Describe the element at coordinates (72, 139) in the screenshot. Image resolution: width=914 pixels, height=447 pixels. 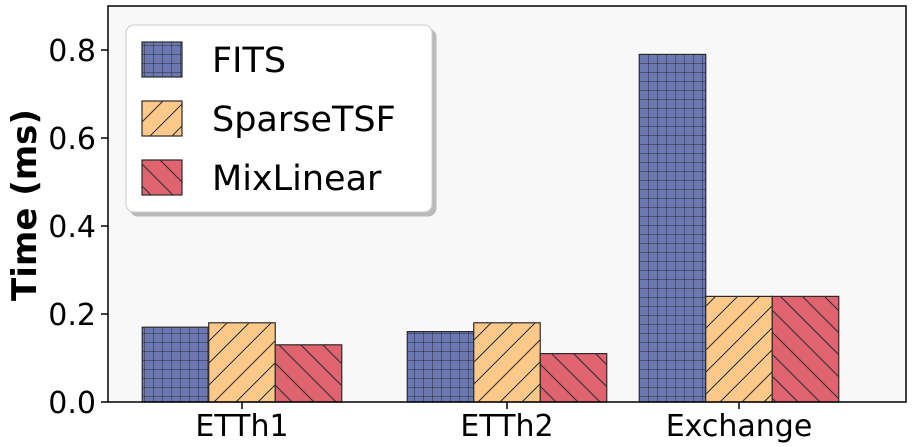
I see `y-tick-label: 0.6` at that location.